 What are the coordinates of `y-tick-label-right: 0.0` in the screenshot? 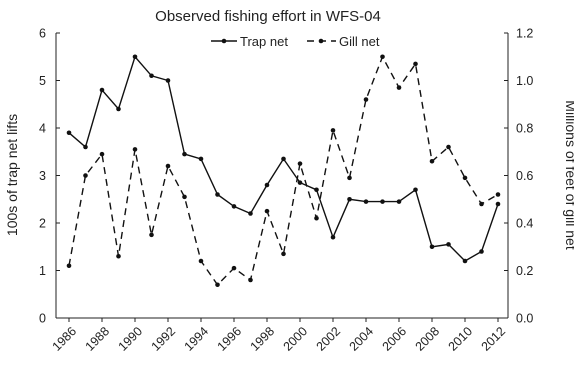 It's located at (524, 319).